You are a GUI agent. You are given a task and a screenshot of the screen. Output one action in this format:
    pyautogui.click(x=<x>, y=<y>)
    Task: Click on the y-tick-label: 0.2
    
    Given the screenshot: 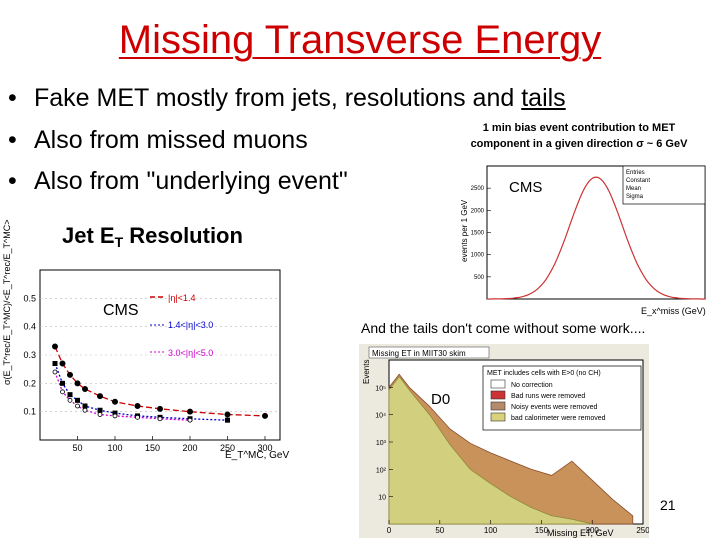 What is the action you would take?
    pyautogui.click(x=29, y=383)
    